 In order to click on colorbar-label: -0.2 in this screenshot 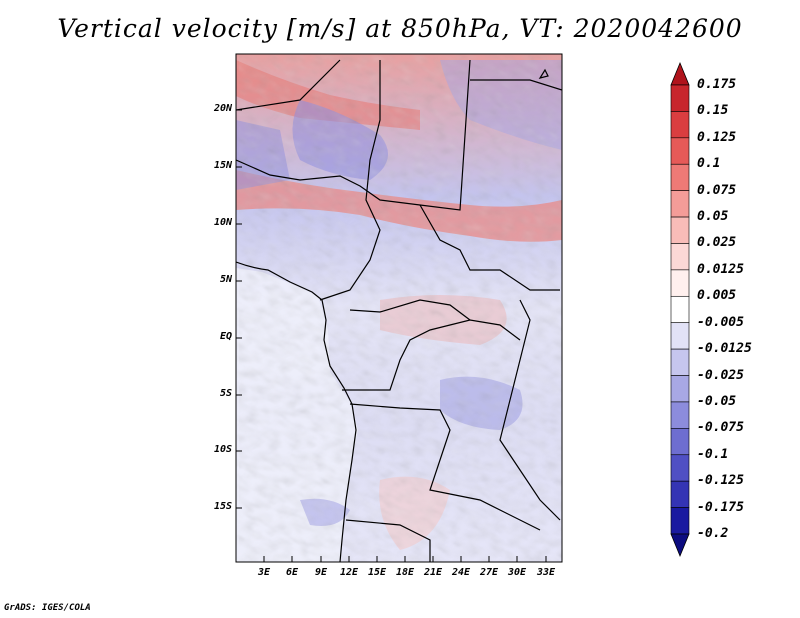, I will do `click(713, 533)`.